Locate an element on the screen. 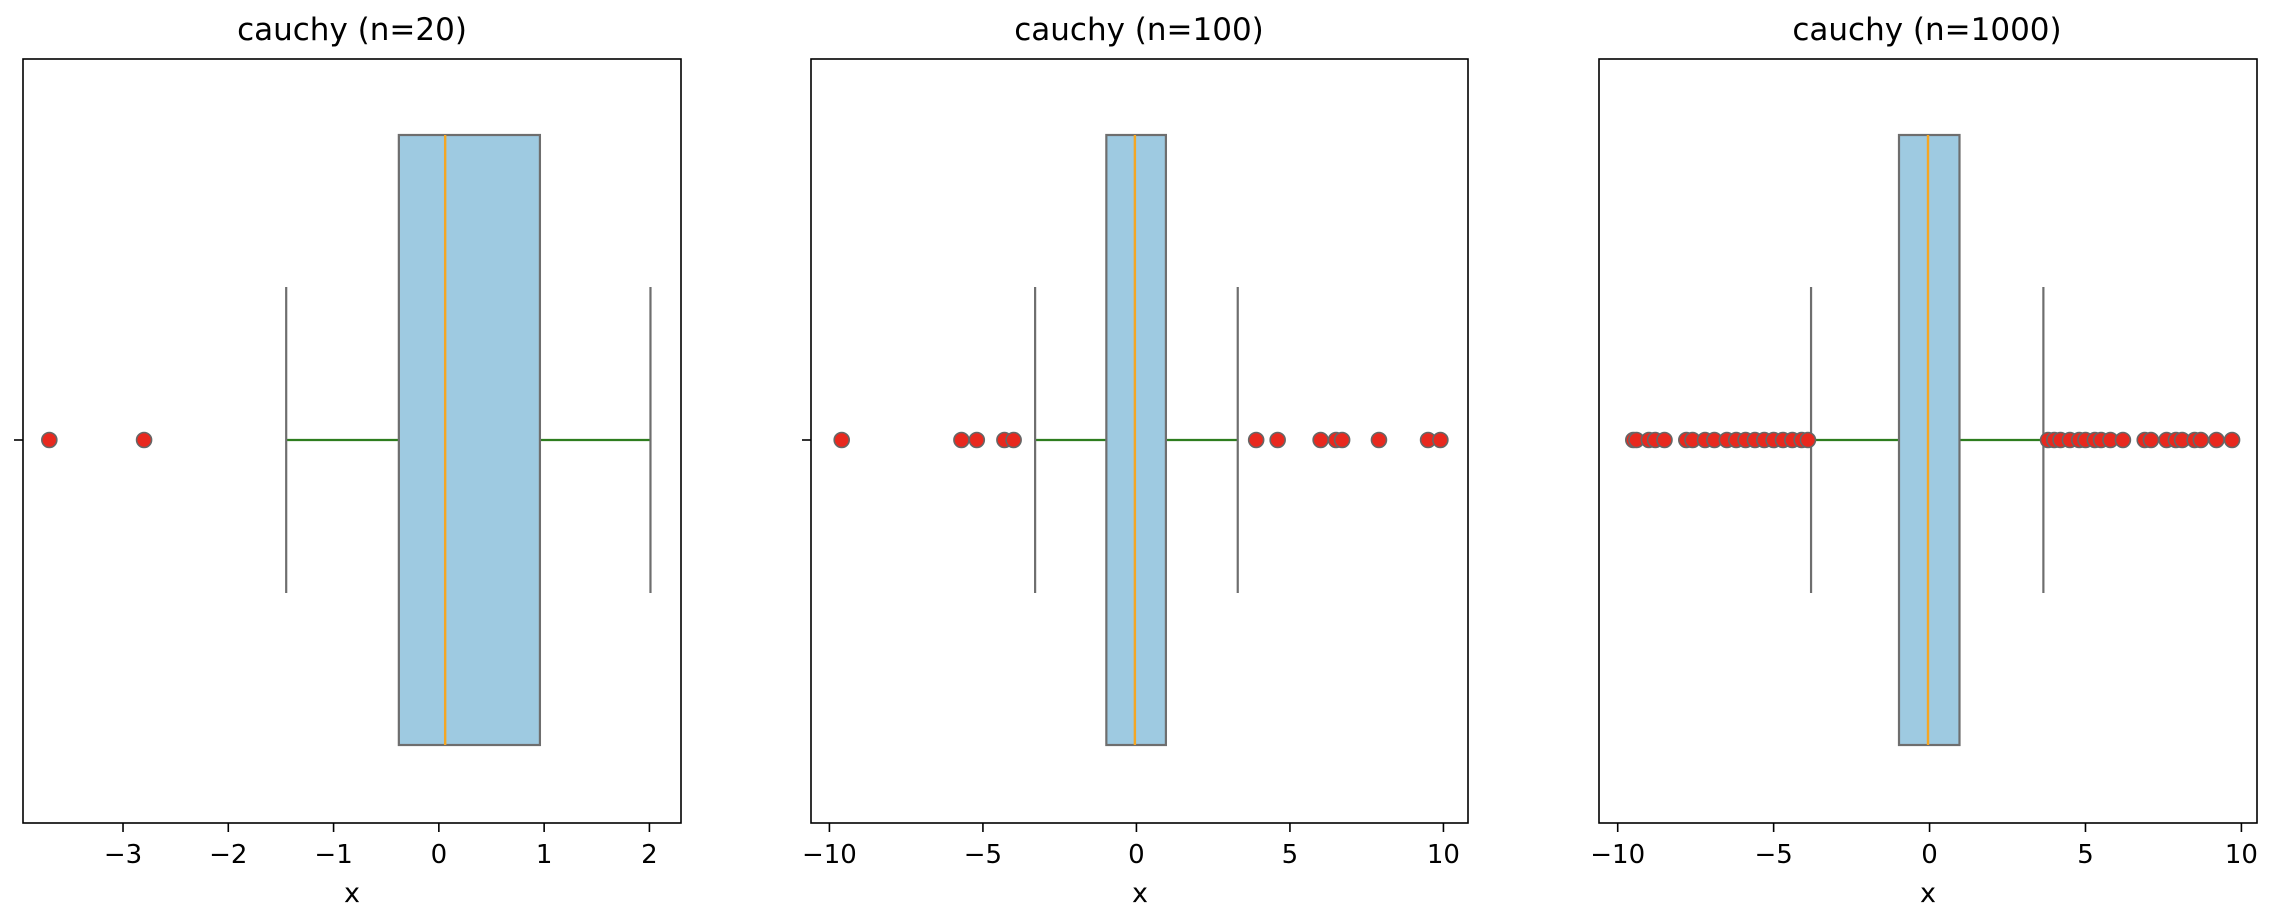 This screenshot has width=2272, height=912. subplot-1-xlabel: x is located at coordinates (352, 893).